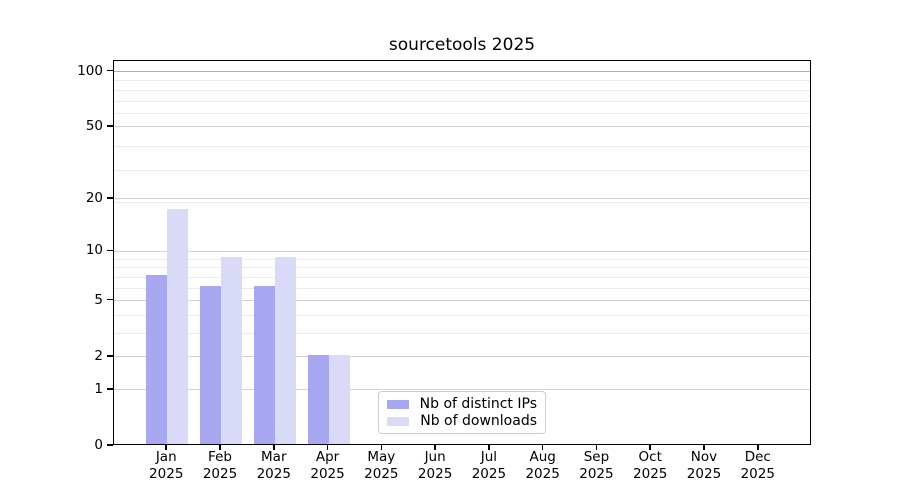 This screenshot has width=900, height=500. I want to click on bar-mar-series1, so click(285, 350).